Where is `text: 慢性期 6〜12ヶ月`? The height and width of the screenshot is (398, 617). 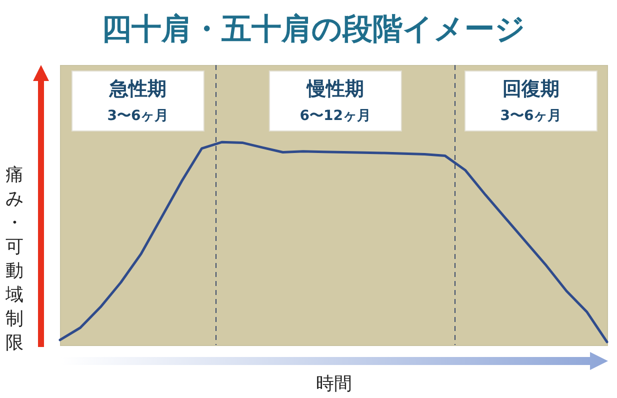 text: 慢性期 6〜12ヶ月 is located at coordinates (336, 101).